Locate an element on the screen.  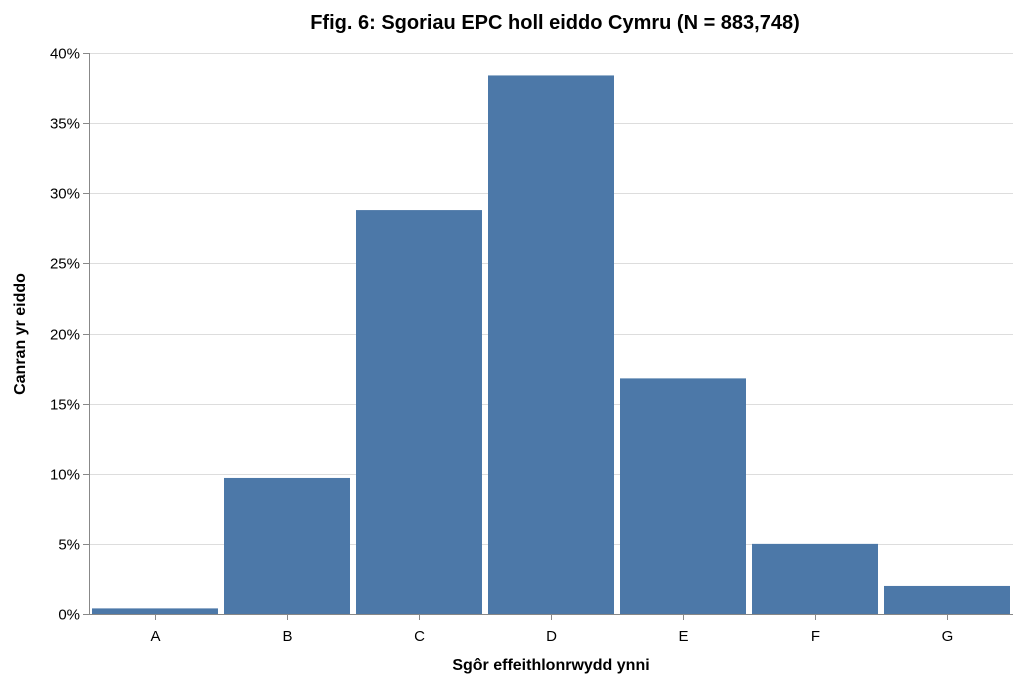
x-axis: A B C D E F G is located at coordinates (551, 629).